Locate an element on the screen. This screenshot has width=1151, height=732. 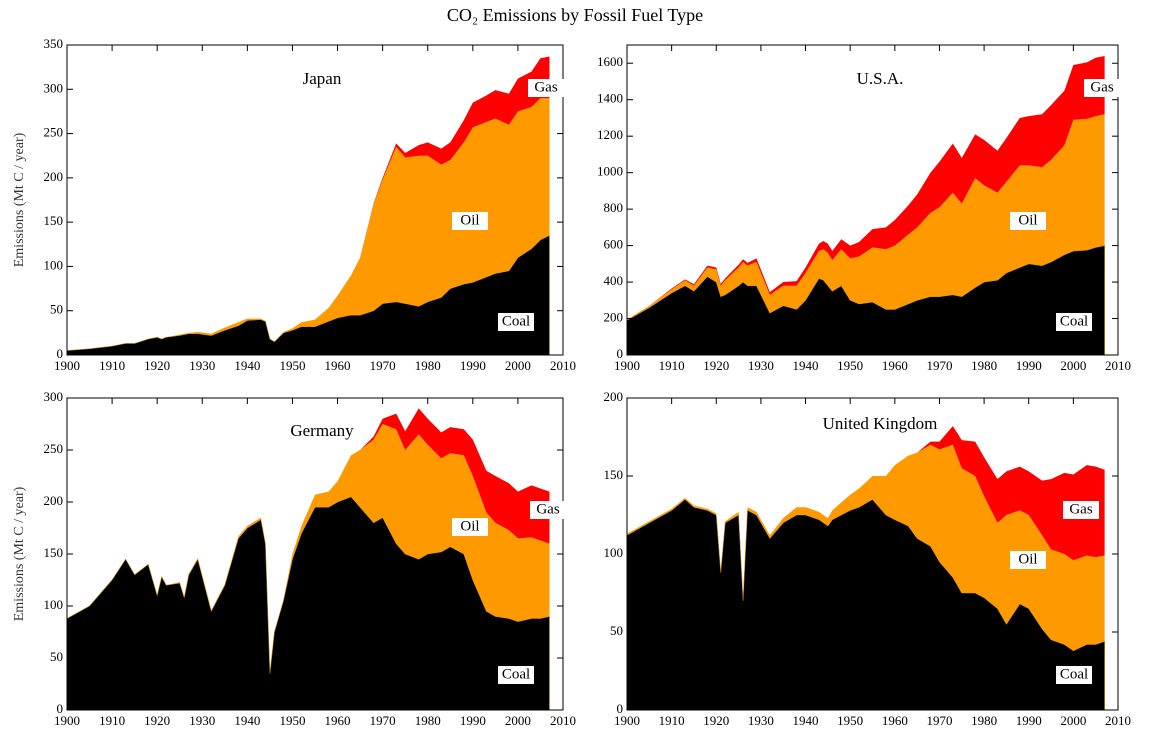
y-tick-label: 800 is located at coordinates (614, 207).